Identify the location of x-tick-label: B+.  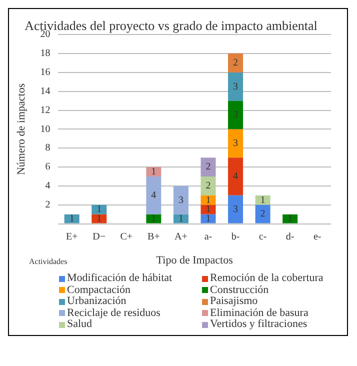
(154, 236).